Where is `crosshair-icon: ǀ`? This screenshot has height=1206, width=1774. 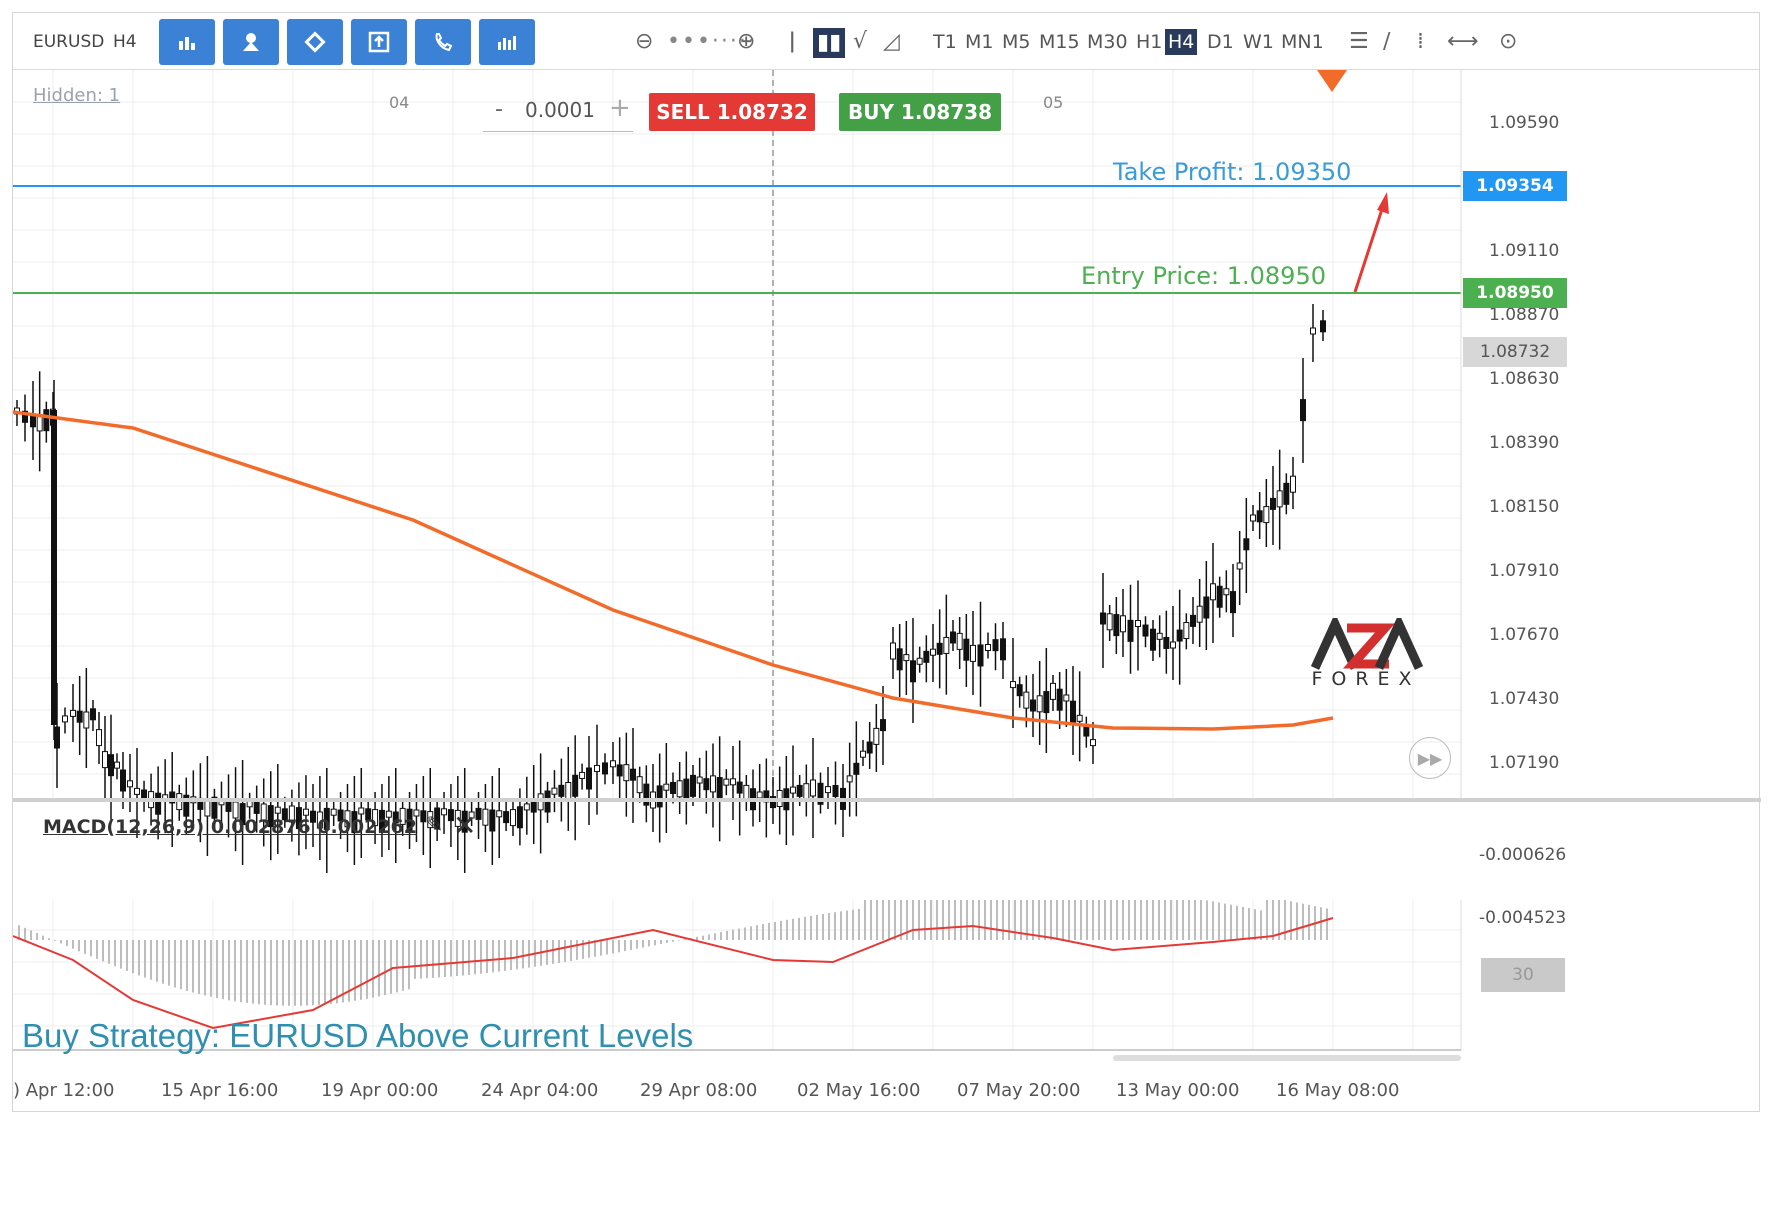 crosshair-icon: ǀ is located at coordinates (792, 41).